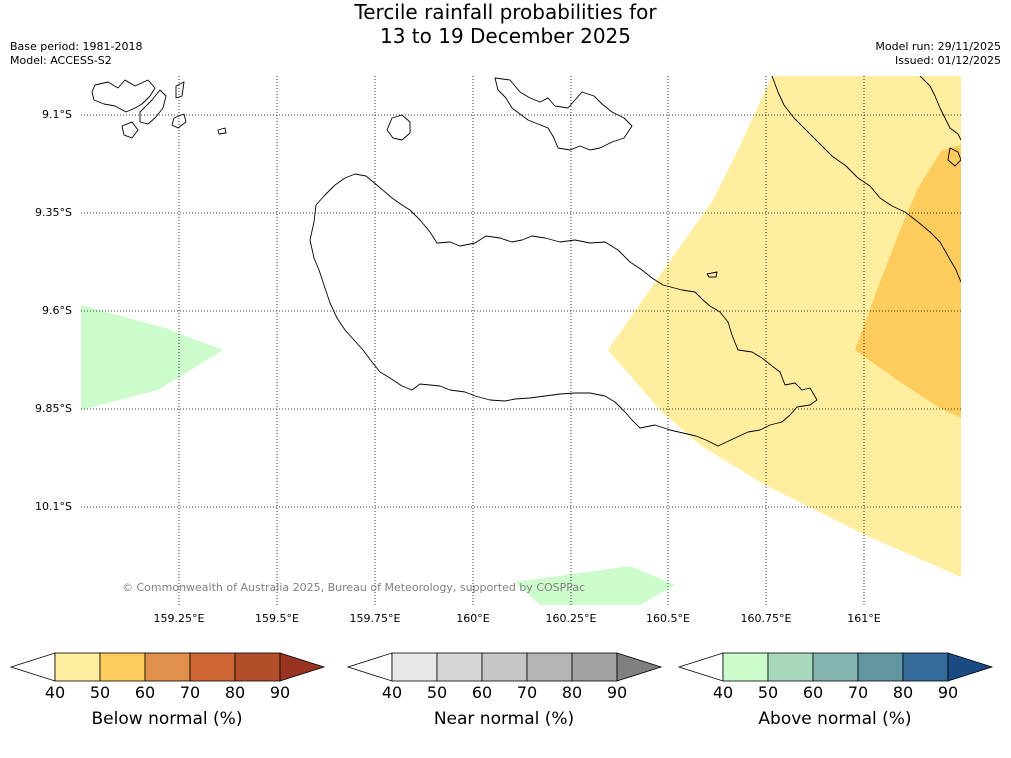  What do you see at coordinates (123, 96) in the screenshot?
I see `russell-islands-coastline` at bounding box center [123, 96].